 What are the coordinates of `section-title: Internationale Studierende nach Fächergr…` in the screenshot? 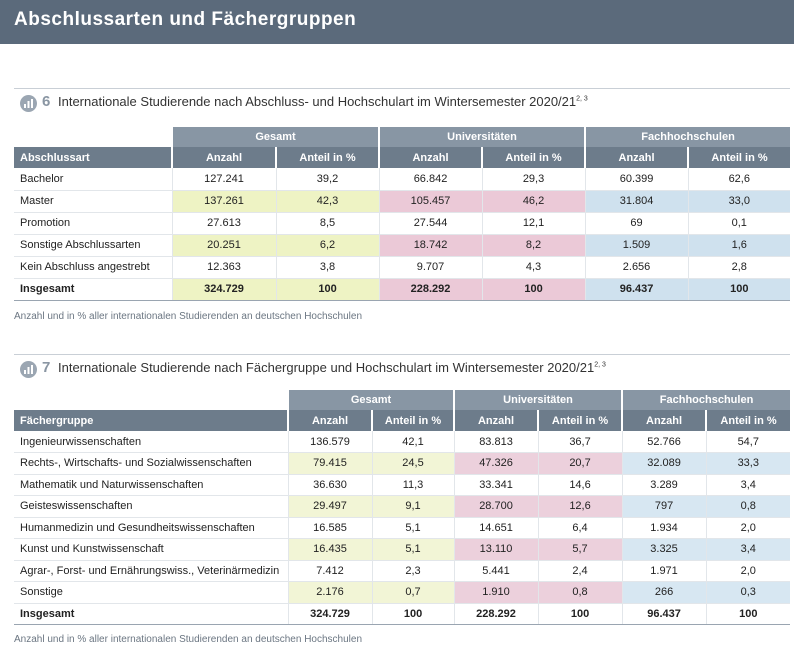 It's located at (332, 367).